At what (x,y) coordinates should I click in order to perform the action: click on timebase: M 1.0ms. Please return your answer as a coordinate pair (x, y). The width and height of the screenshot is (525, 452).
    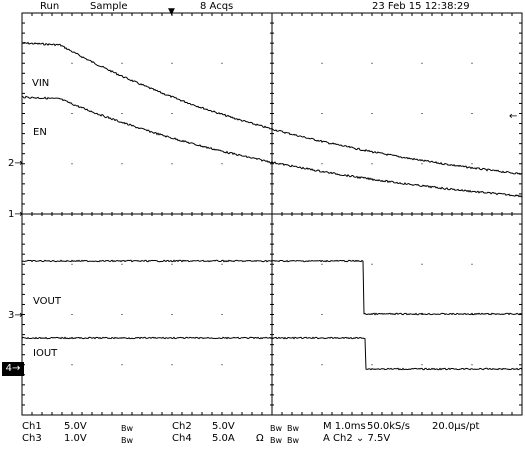
    Looking at the image, I should click on (344, 426).